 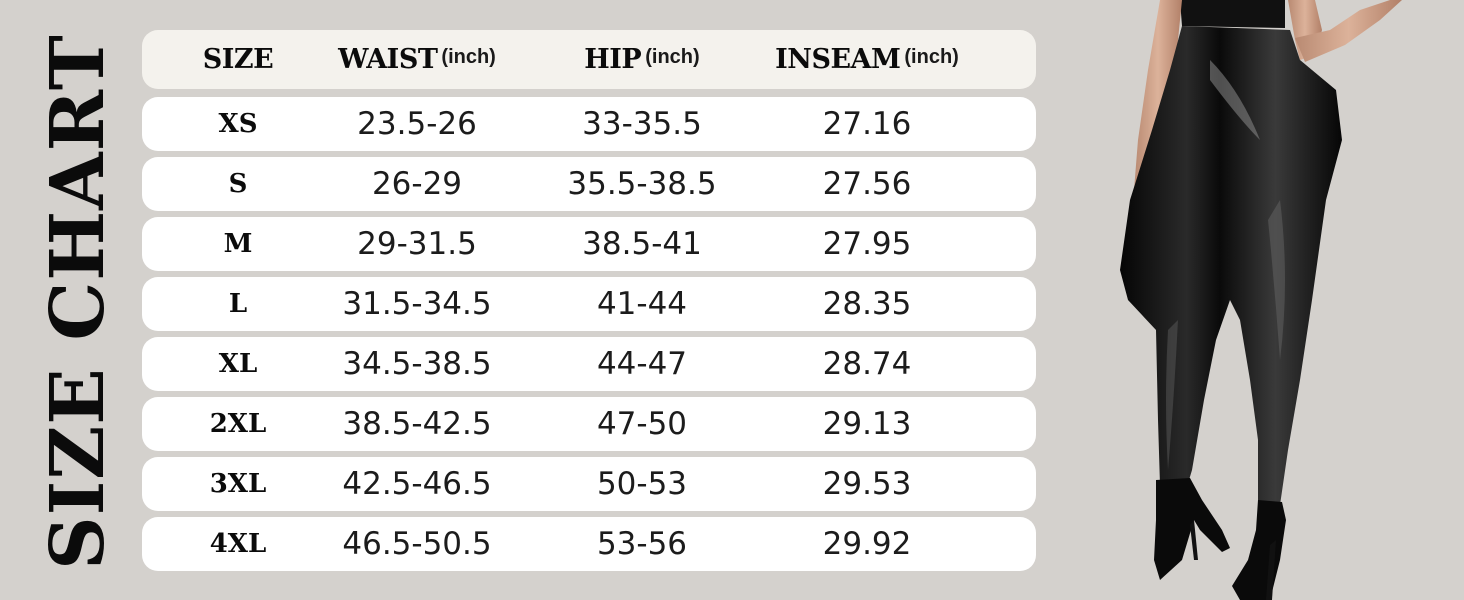 I want to click on header-size-label: SIZE, so click(x=238, y=59).